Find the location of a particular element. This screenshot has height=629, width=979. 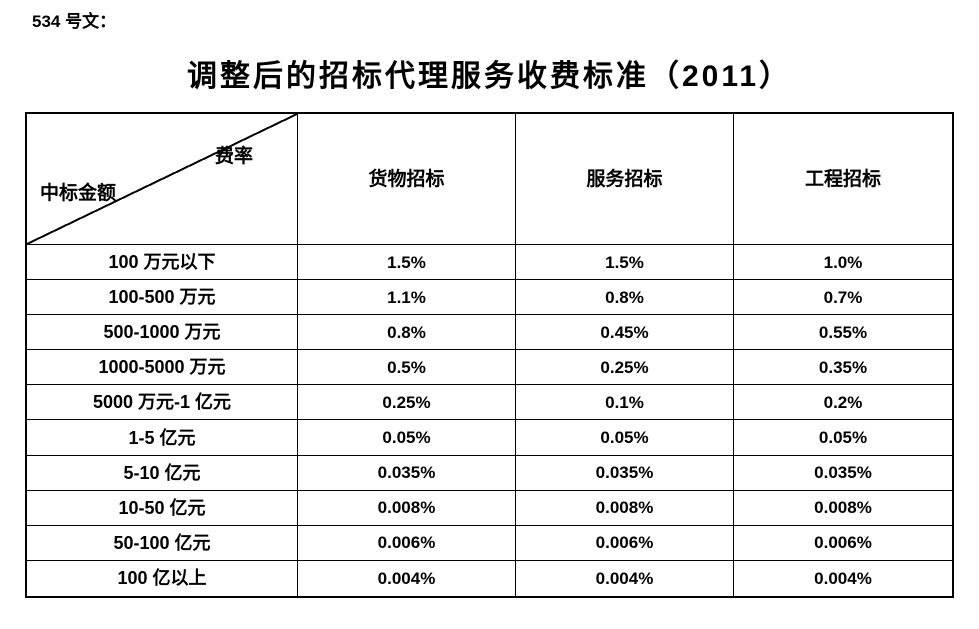

table-cell: 0.45% is located at coordinates (625, 333).